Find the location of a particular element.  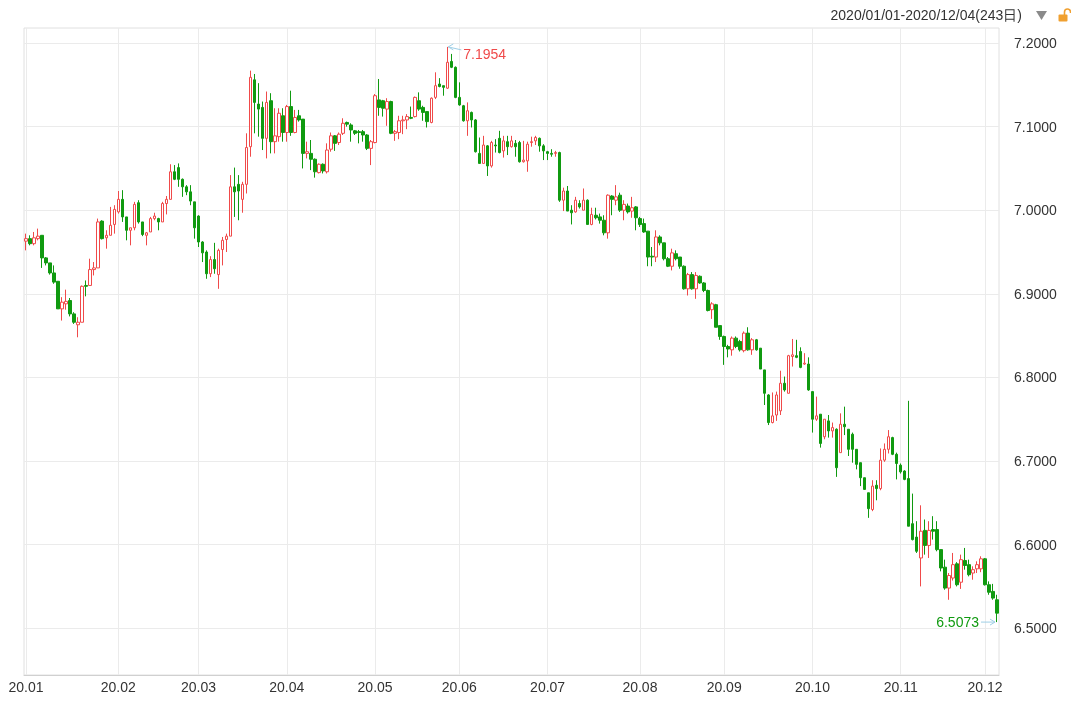

x-tick-label: 20.05 is located at coordinates (375, 687).